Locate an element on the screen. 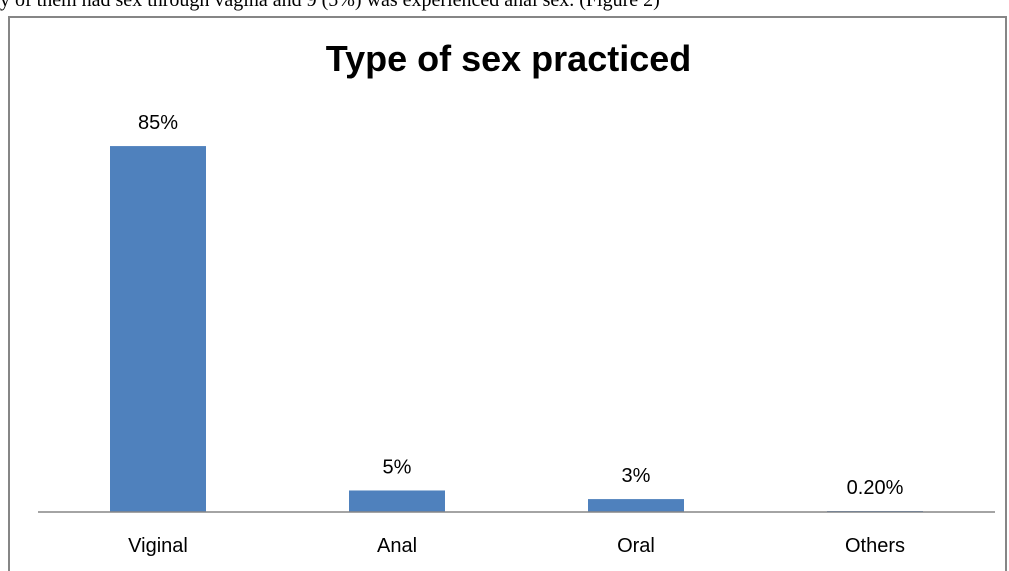 This screenshot has height=571, width=1009. value-label-others: 0.20% is located at coordinates (875, 488).